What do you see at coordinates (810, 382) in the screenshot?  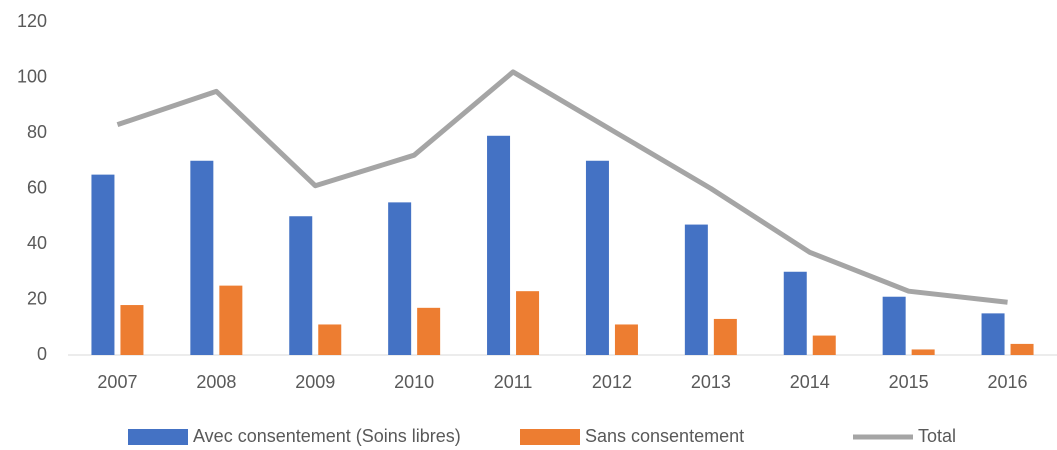 I see `x-tick-label: 2014` at bounding box center [810, 382].